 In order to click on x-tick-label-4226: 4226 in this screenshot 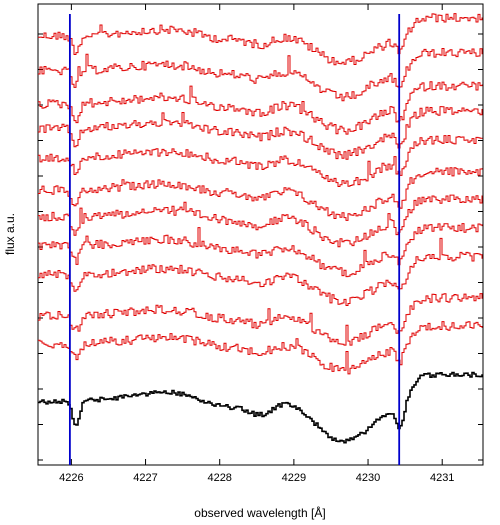, I will do `click(71, 478)`.